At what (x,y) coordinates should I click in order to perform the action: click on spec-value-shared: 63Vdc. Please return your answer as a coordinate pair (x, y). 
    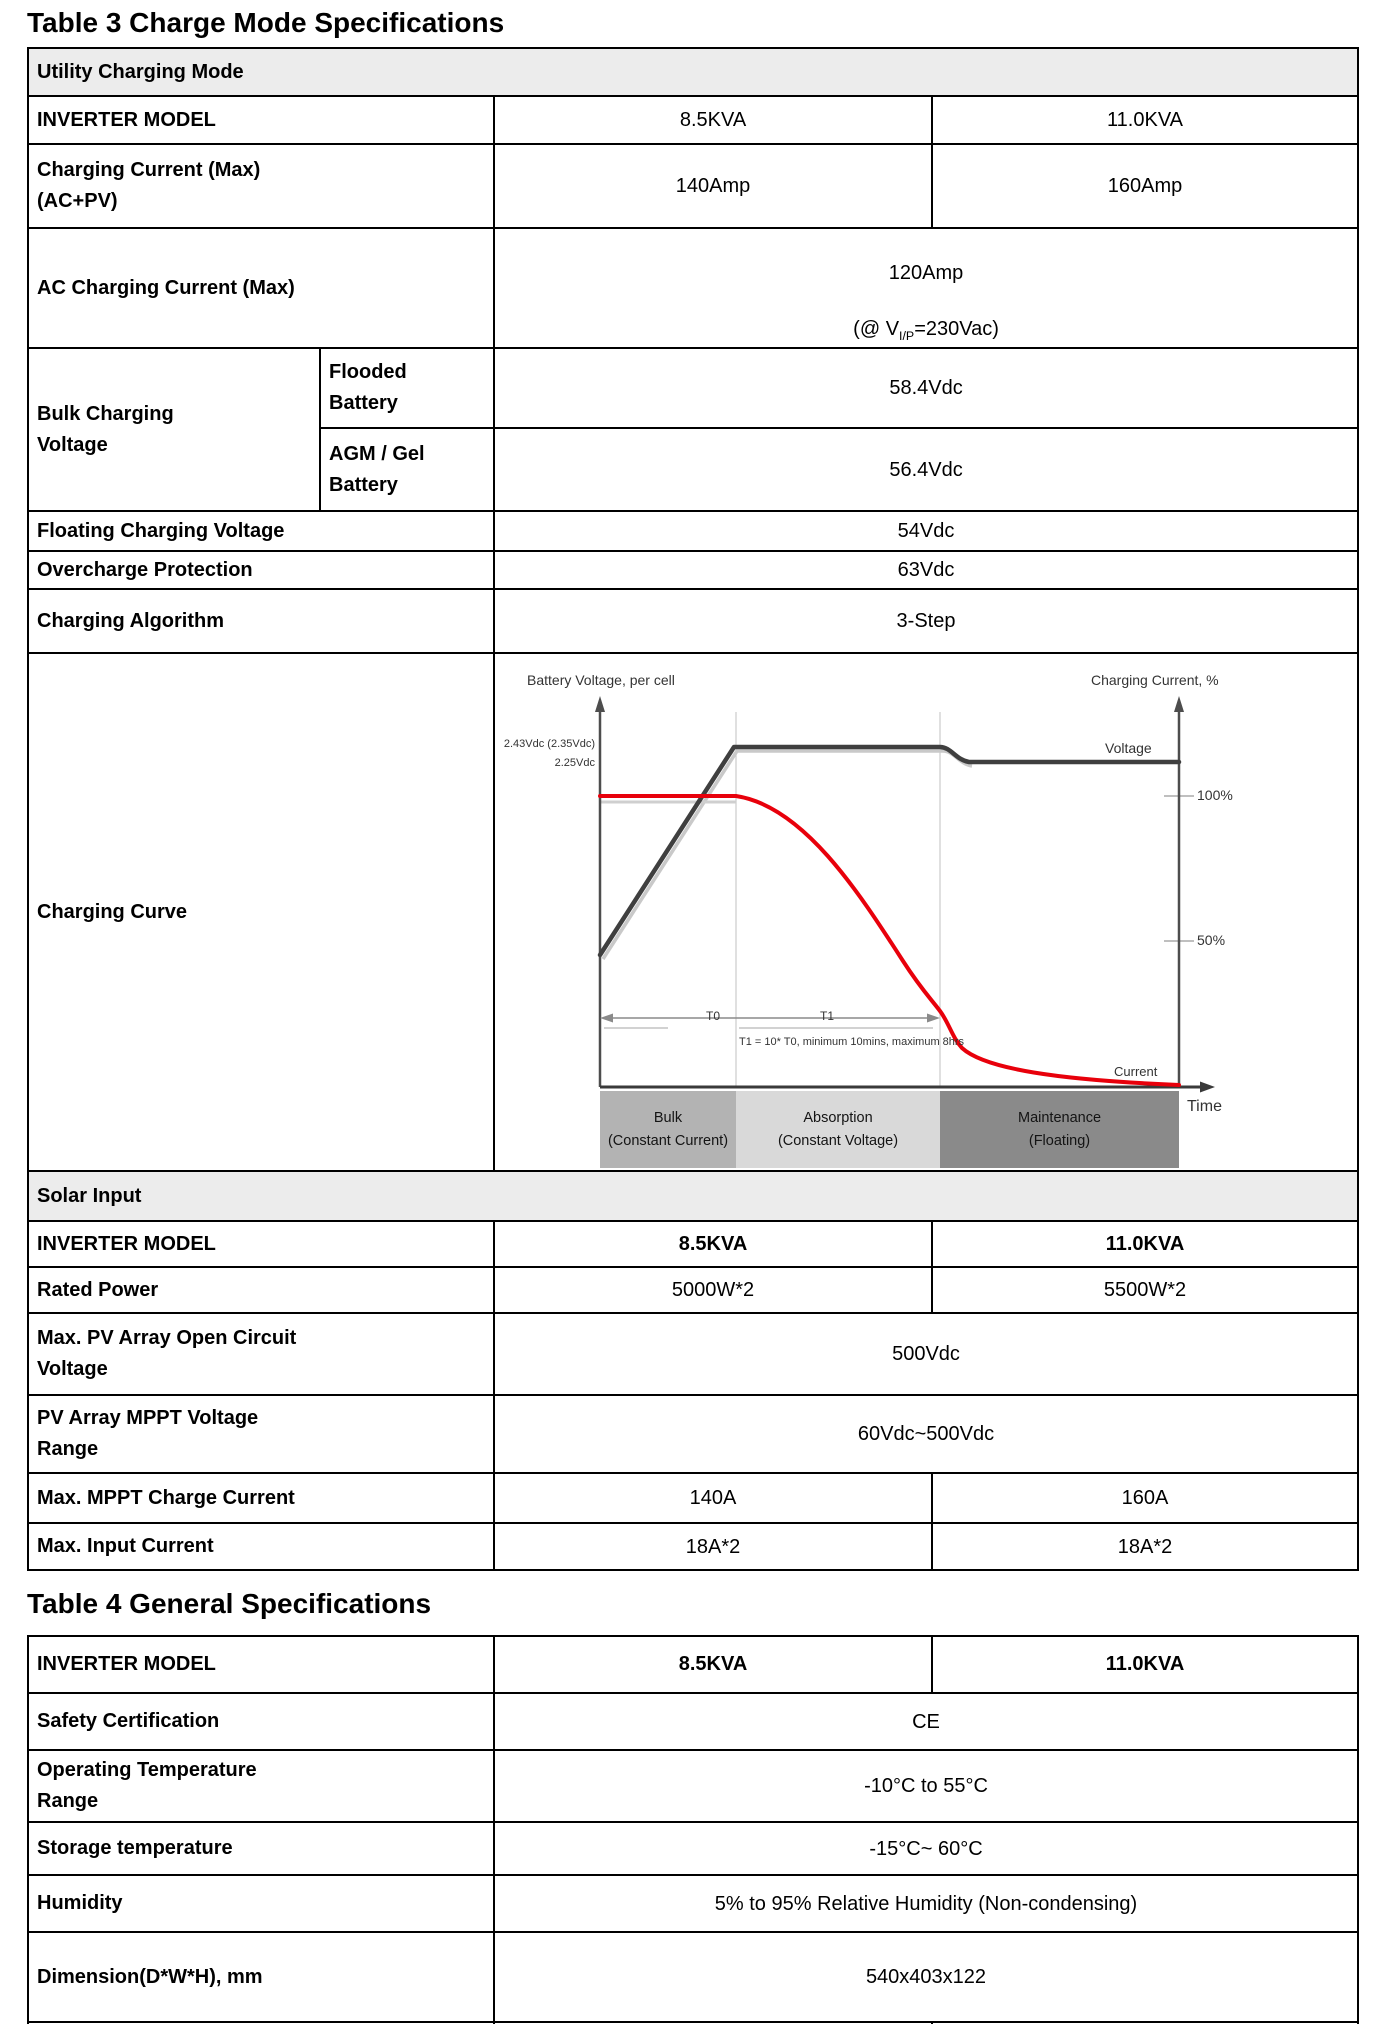
    Looking at the image, I should click on (926, 570).